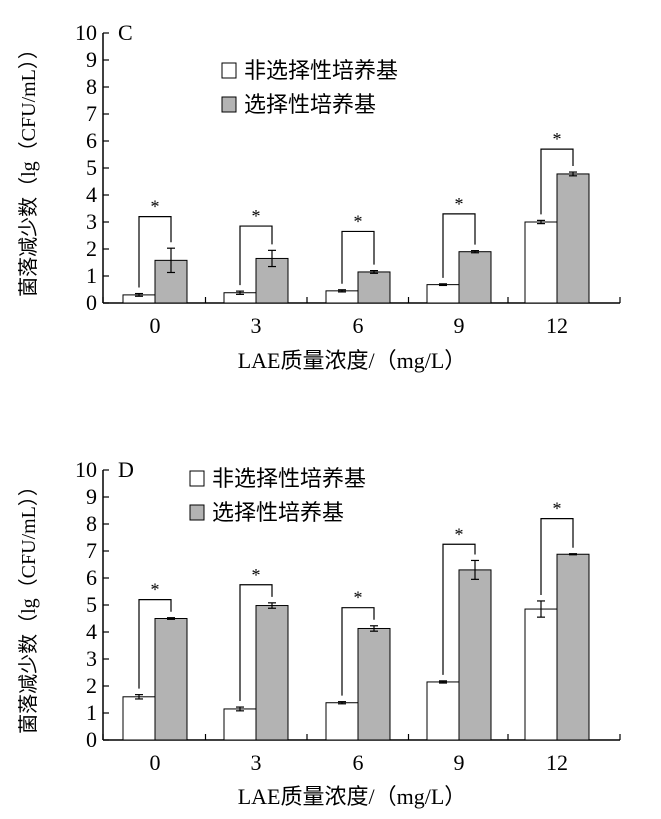  I want to click on panel-label: C, so click(125, 32).